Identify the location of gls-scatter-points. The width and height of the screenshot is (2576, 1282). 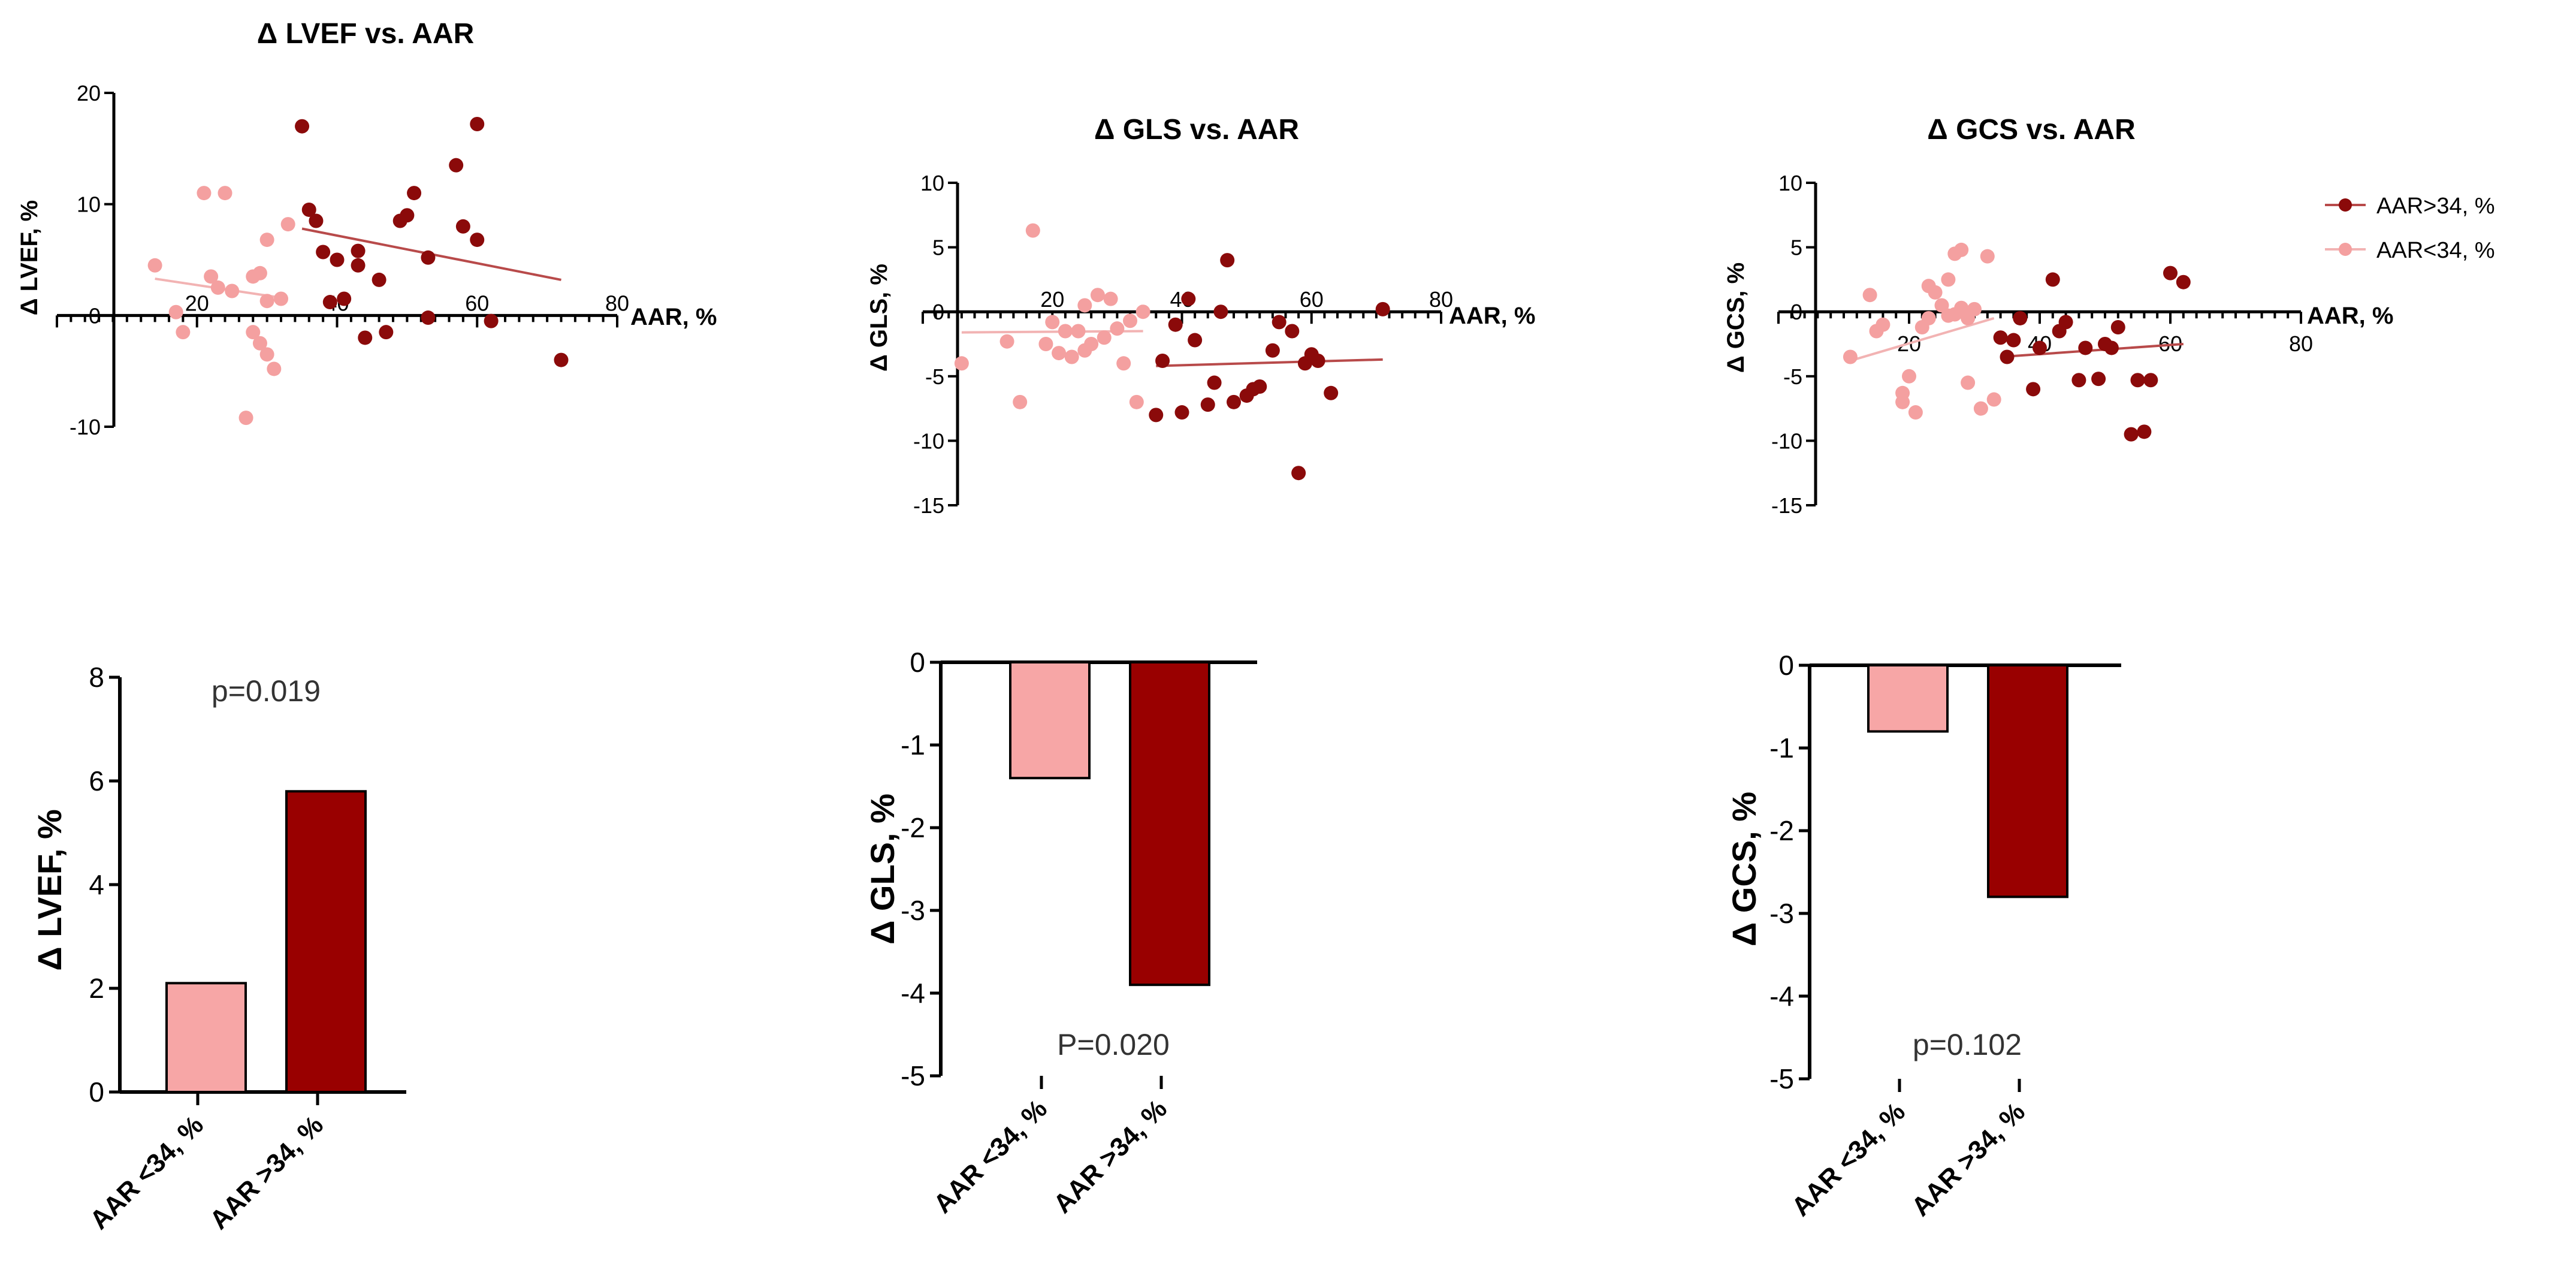
(1172, 352).